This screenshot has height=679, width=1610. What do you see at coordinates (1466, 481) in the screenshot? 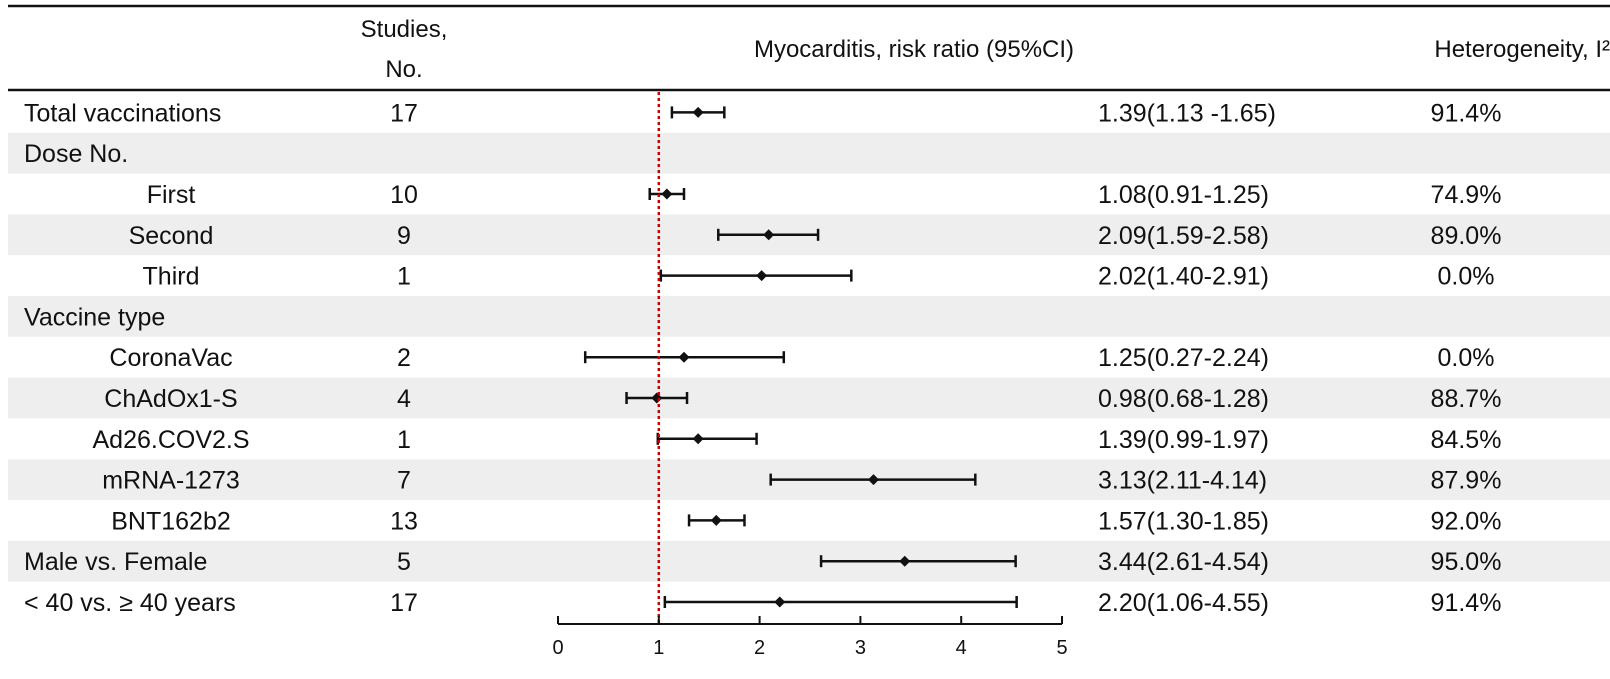
I see `row-heterogeneity: 87.9%` at bounding box center [1466, 481].